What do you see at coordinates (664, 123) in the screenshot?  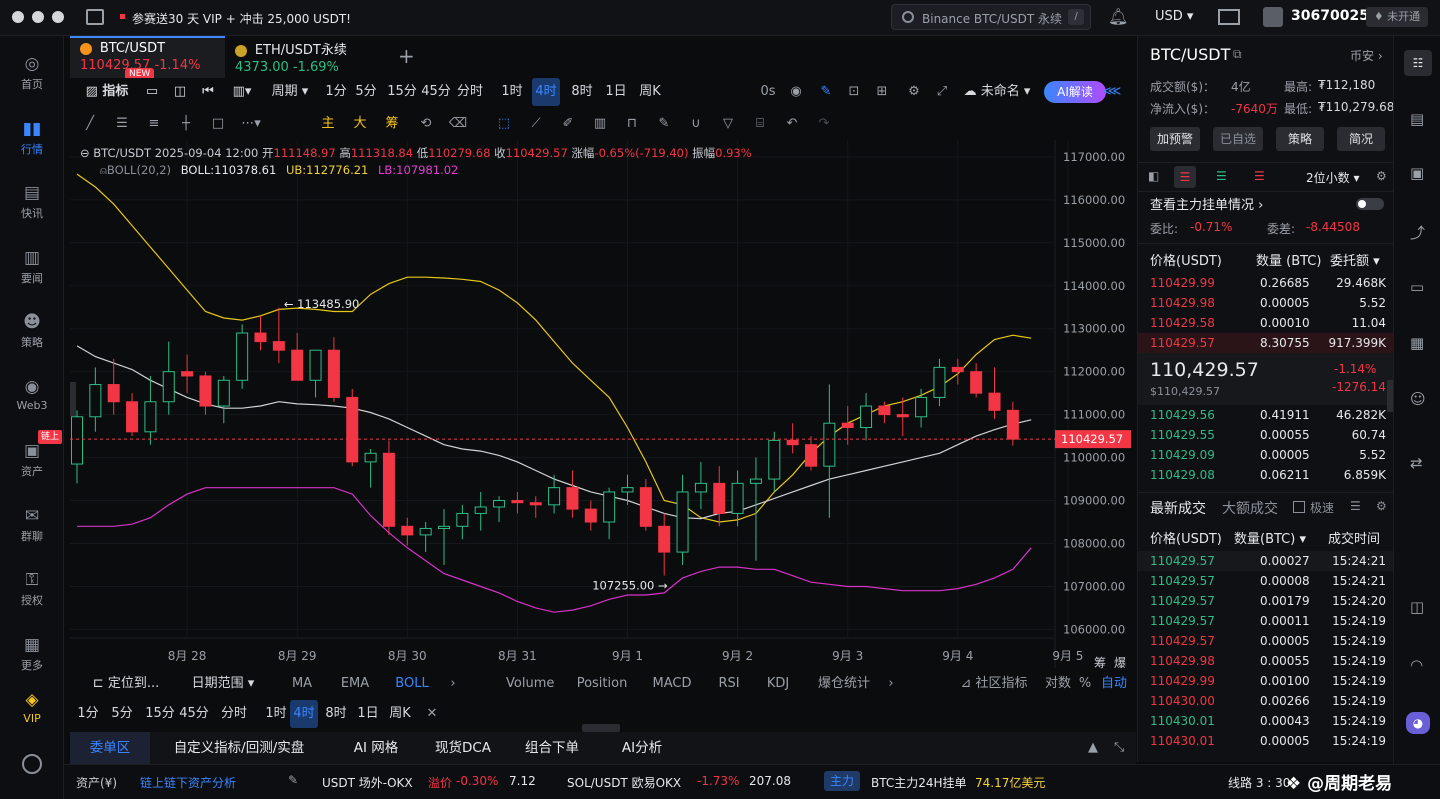 I see `edit-icon: ✎` at bounding box center [664, 123].